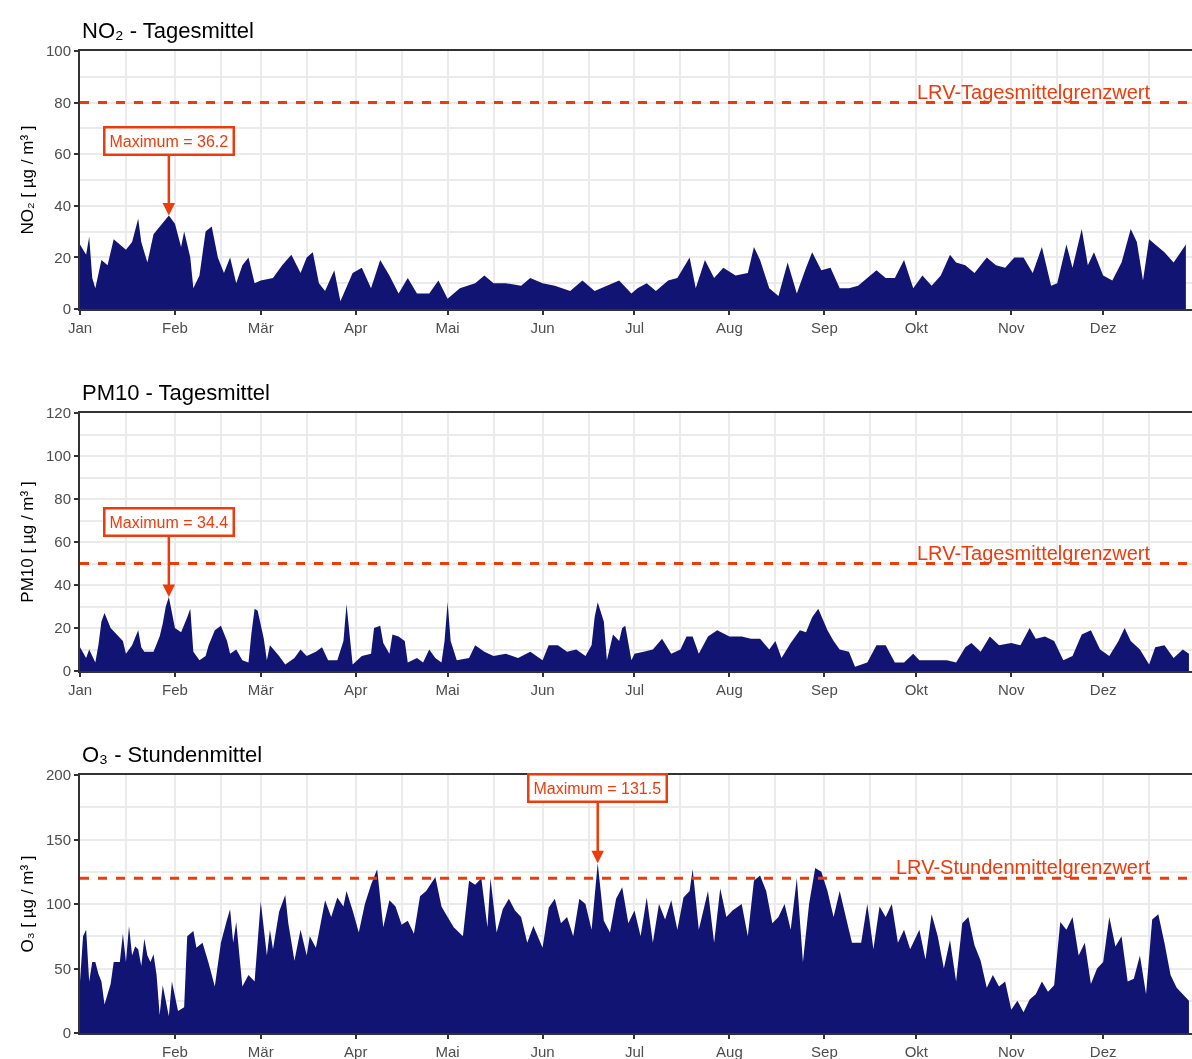 The width and height of the screenshot is (1192, 1059). What do you see at coordinates (62, 968) in the screenshot?
I see `y-tick-label: 50` at bounding box center [62, 968].